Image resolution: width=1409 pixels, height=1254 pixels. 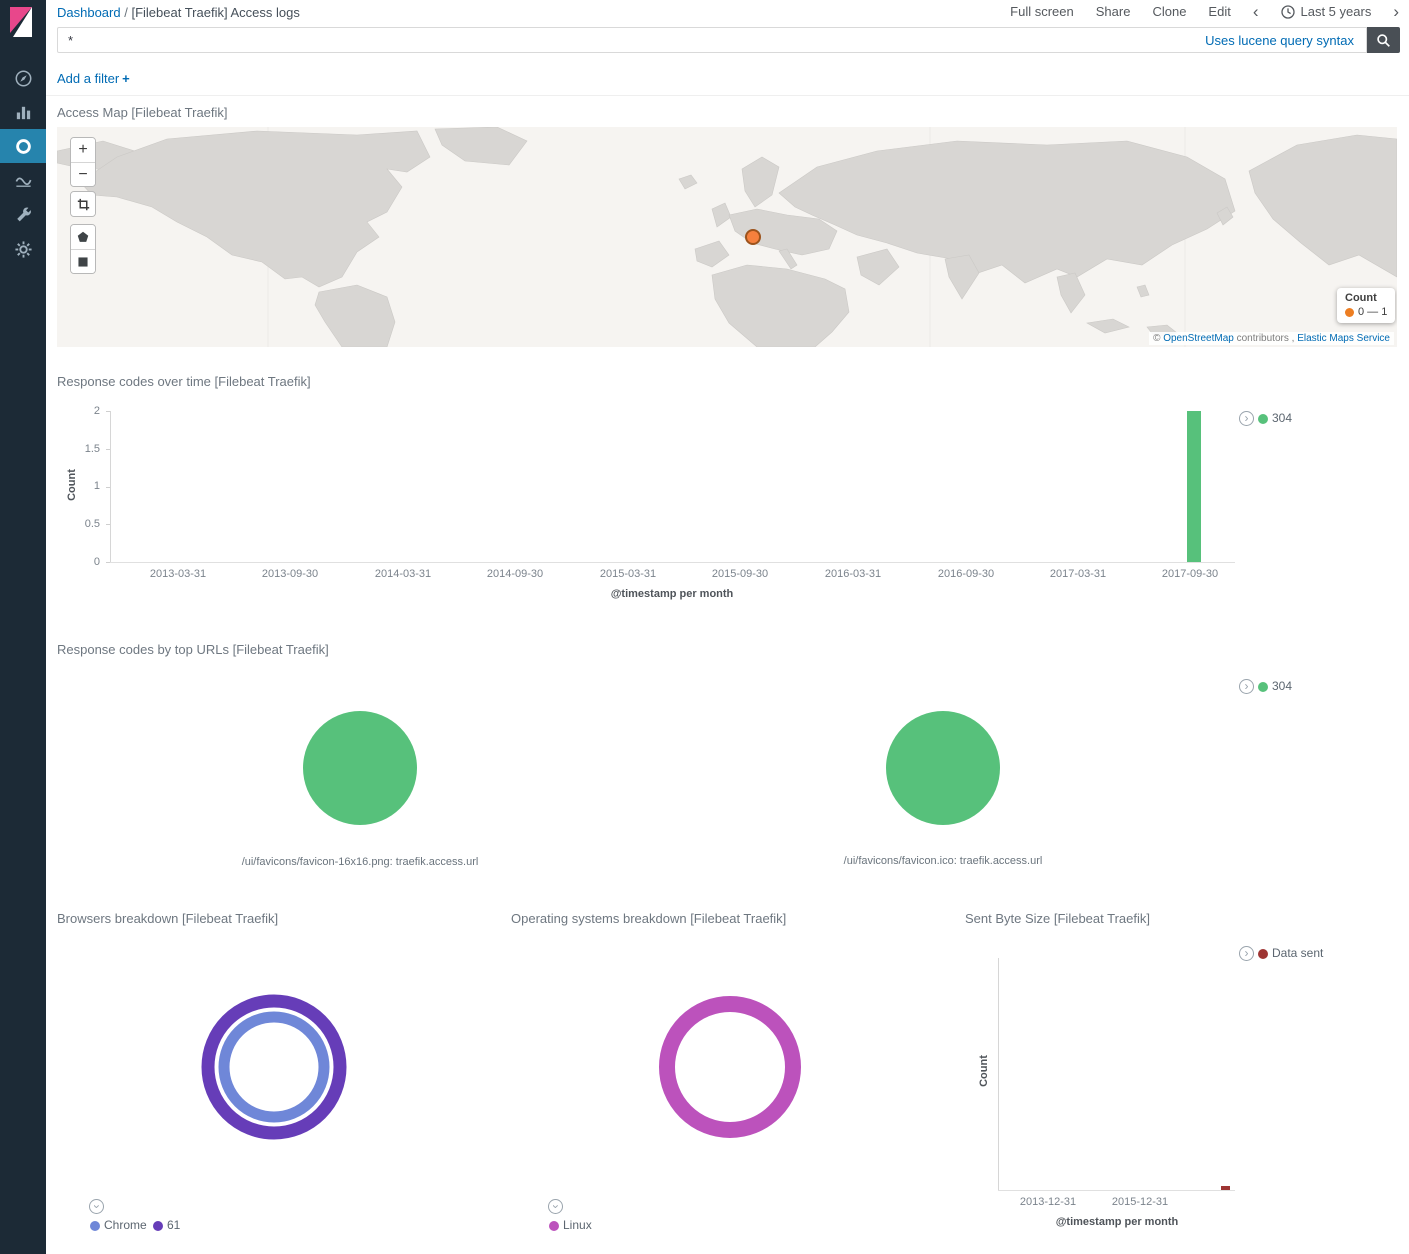 I want to click on sidebar-item-dashboard, so click(x=23, y=146).